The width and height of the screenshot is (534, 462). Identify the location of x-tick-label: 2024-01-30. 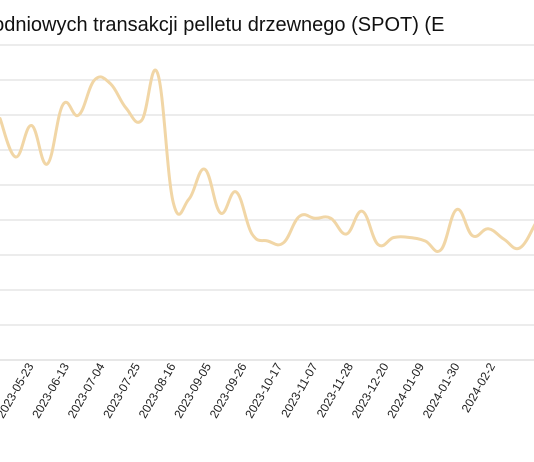
(441, 390).